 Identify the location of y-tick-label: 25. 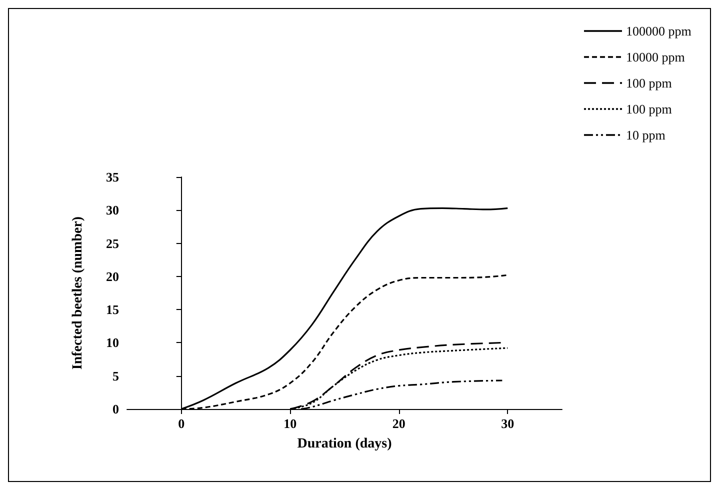
(113, 243).